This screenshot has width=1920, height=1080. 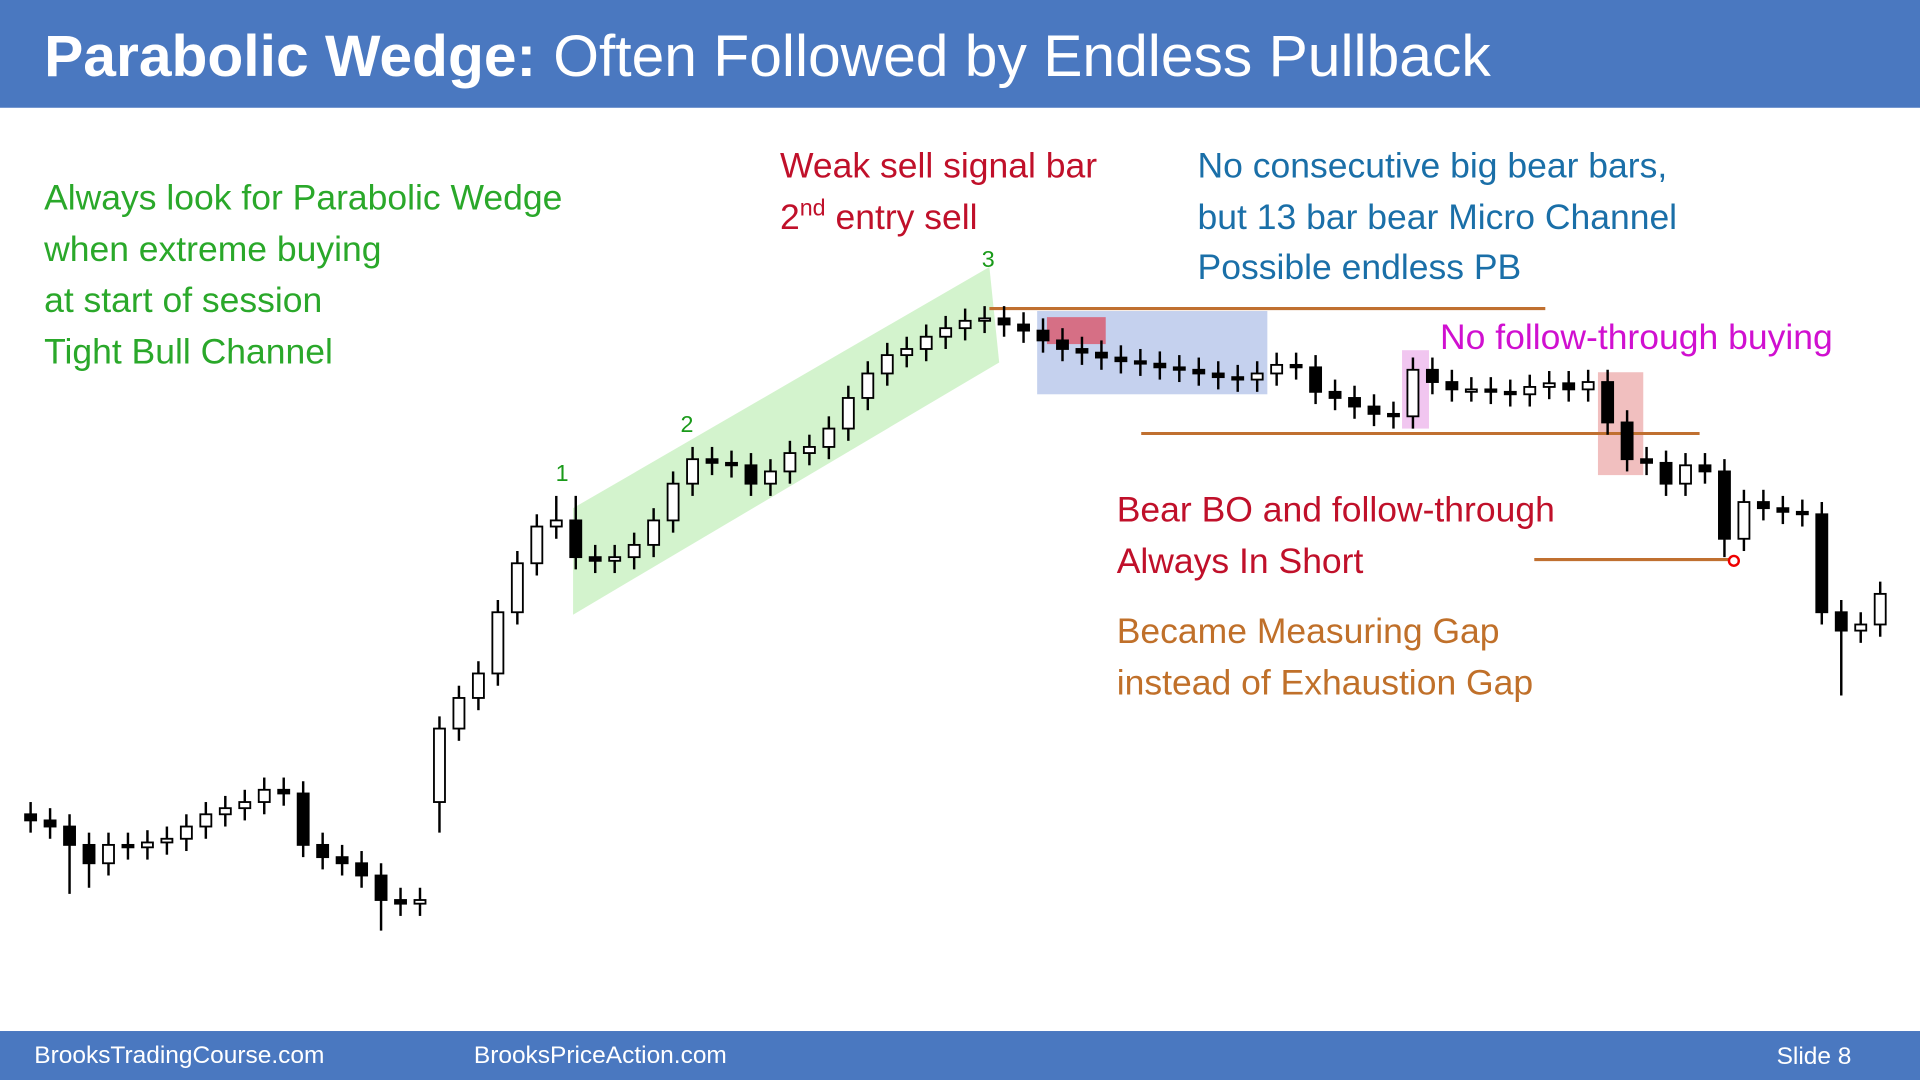 I want to click on note-line: Bear BO and follow-through, so click(x=1336, y=510).